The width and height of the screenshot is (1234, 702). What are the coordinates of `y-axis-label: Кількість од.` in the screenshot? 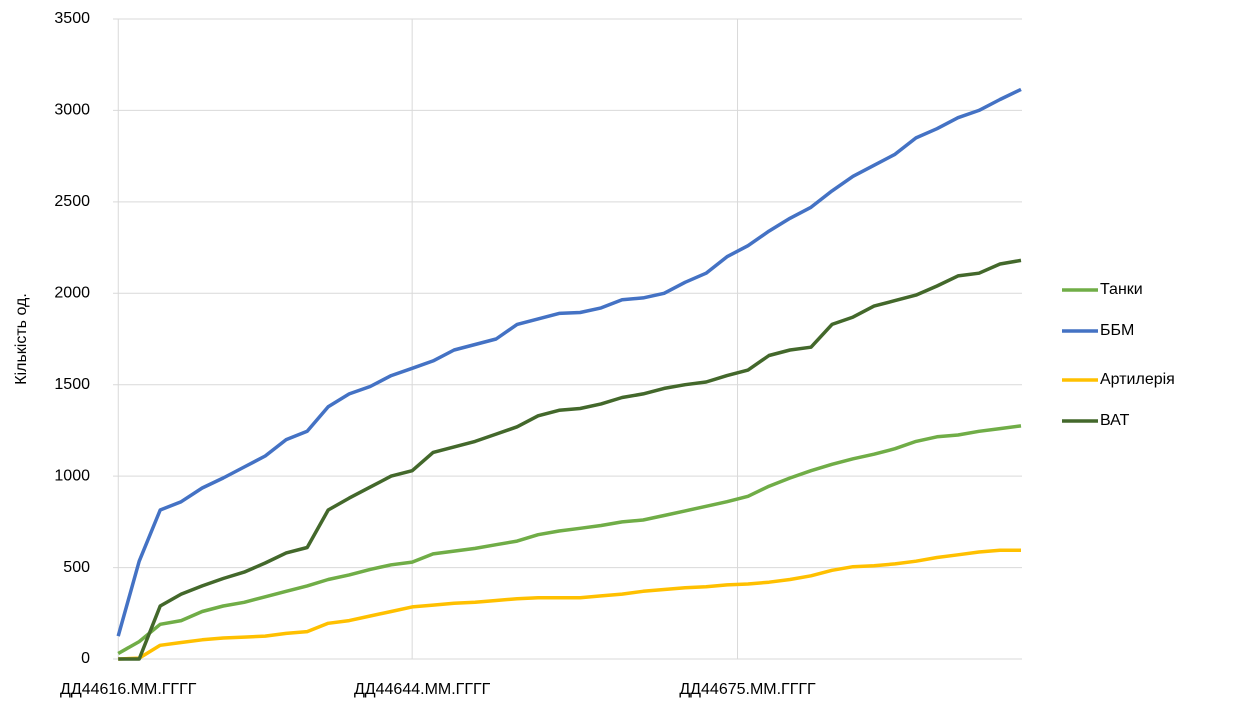 It's located at (21, 339).